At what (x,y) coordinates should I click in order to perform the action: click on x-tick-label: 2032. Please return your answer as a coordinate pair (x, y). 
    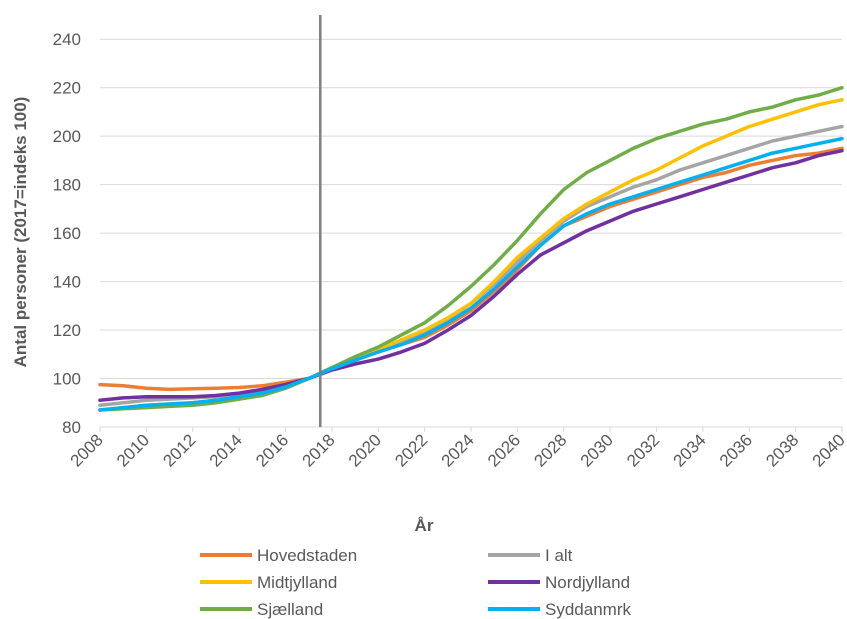
    Looking at the image, I should click on (643, 450).